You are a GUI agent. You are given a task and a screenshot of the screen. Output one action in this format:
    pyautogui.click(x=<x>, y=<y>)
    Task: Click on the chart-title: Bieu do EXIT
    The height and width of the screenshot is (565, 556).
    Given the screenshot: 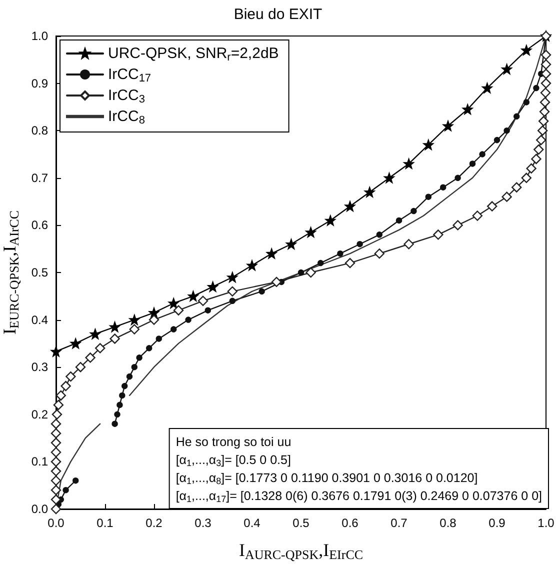 What is the action you would take?
    pyautogui.click(x=278, y=14)
    